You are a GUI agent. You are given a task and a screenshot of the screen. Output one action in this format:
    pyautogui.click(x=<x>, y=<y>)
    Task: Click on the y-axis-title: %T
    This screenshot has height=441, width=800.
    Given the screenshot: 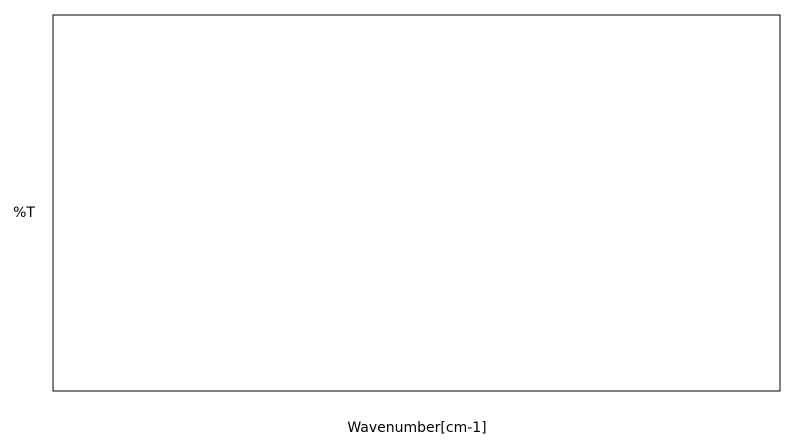 What is the action you would take?
    pyautogui.click(x=24, y=213)
    